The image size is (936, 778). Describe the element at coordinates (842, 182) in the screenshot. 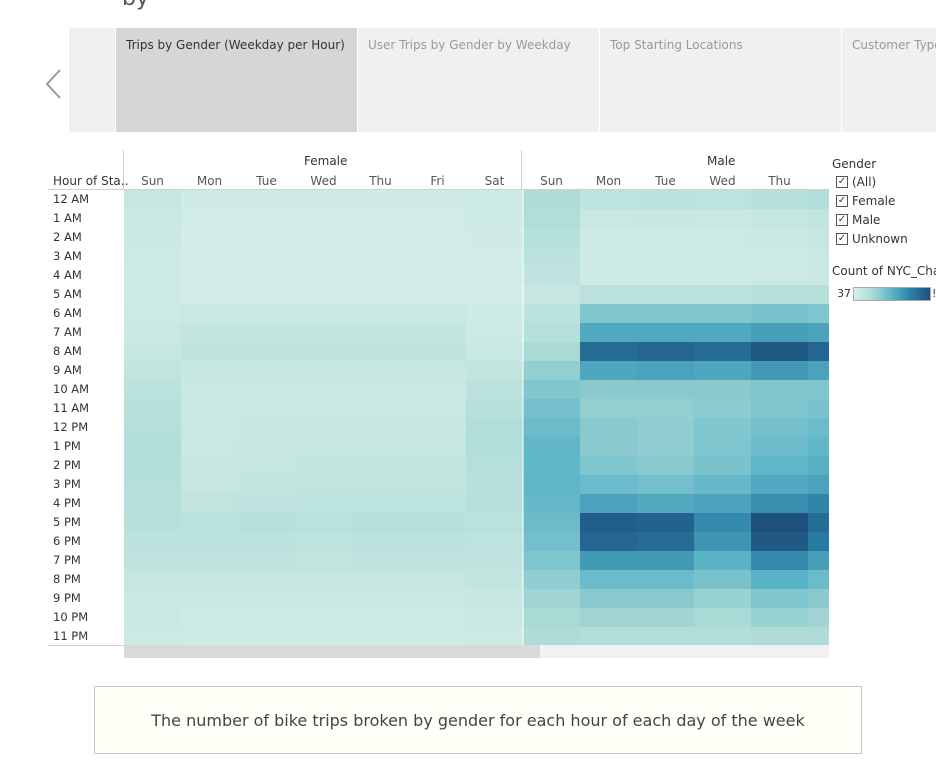

I see `check-icon: ✓` at that location.